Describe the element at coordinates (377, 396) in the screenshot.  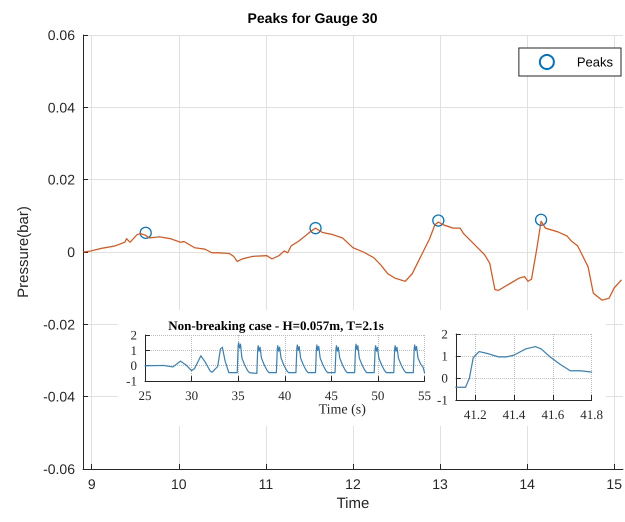
I see `x-tick-label: 50` at that location.